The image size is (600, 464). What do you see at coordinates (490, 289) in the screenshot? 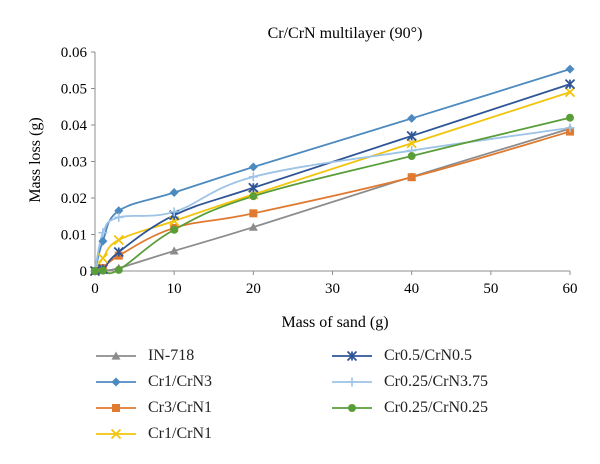
I see `x-tick-label: 50` at bounding box center [490, 289].